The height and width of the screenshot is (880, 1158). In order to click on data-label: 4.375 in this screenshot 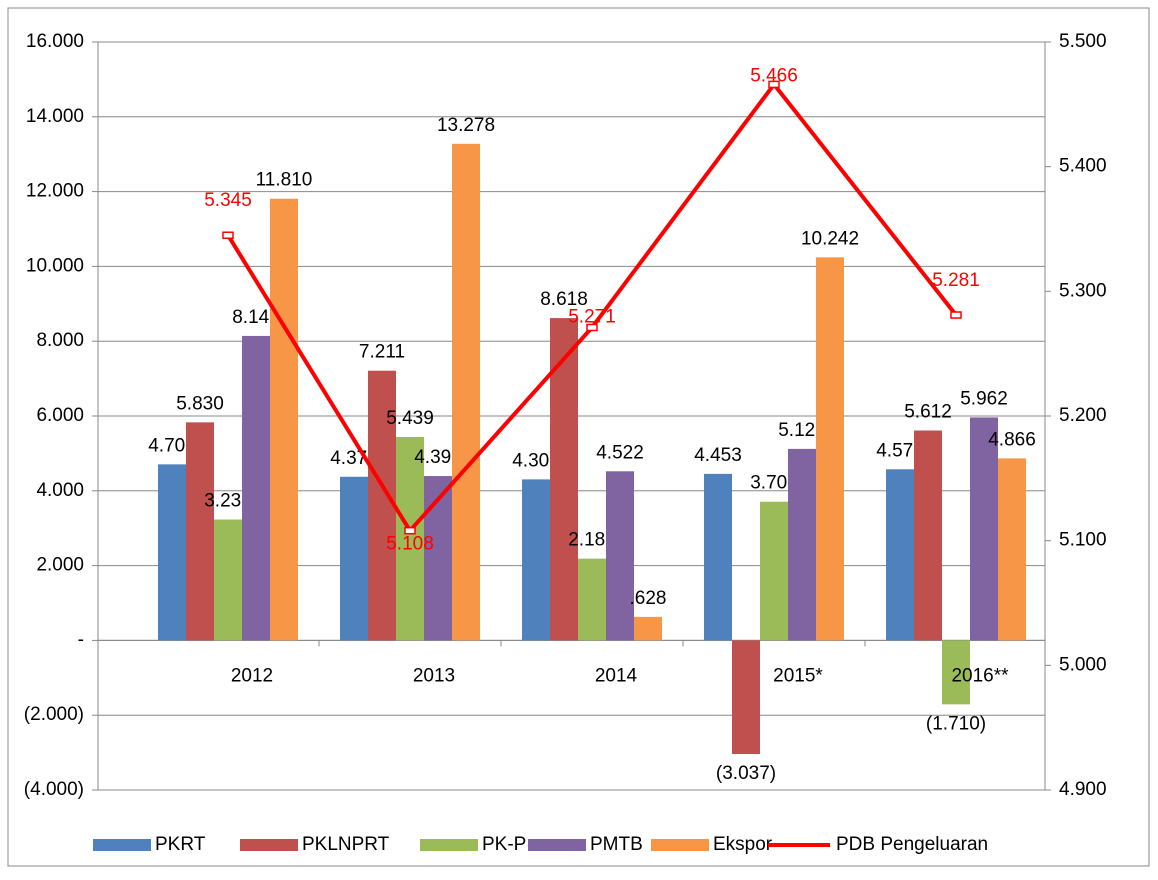, I will do `click(354, 458)`.